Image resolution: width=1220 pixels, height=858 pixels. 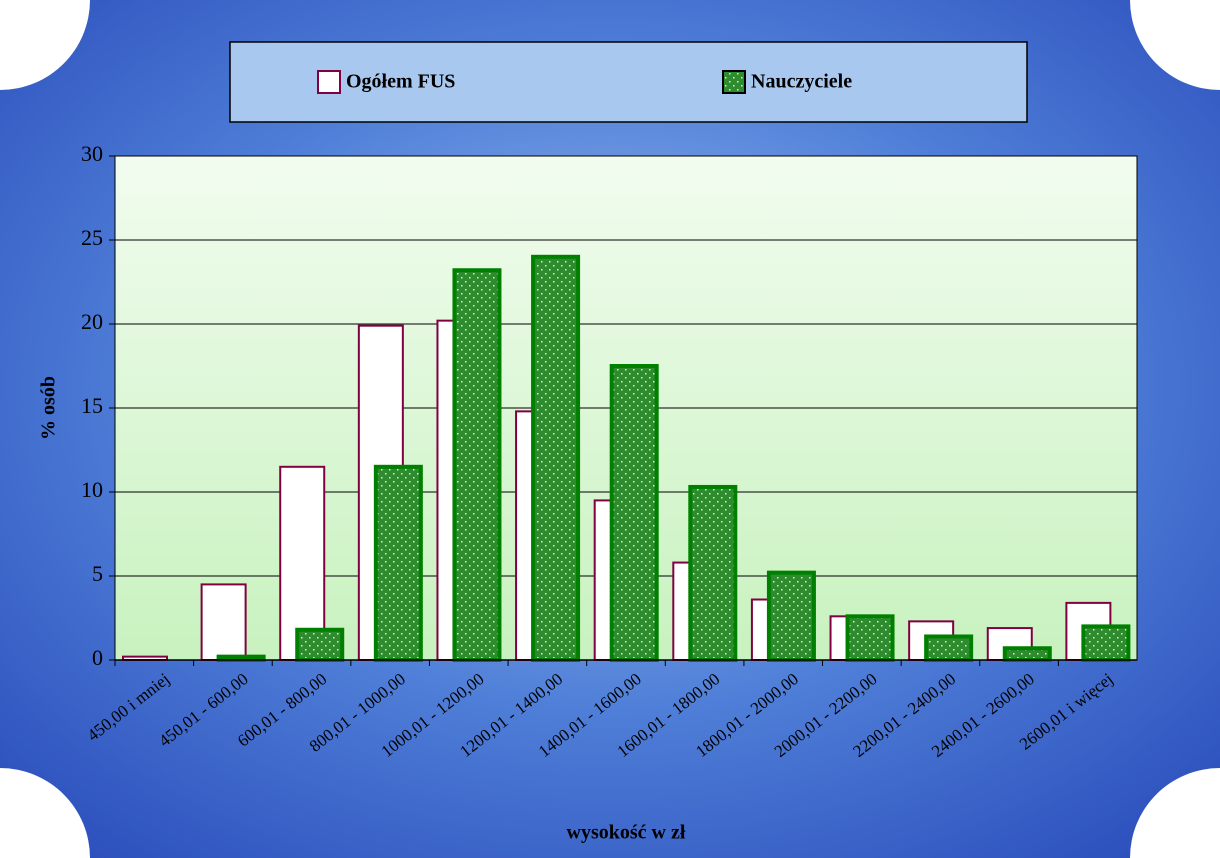 What do you see at coordinates (801, 82) in the screenshot?
I see `legend-label: Nauczyciele` at bounding box center [801, 82].